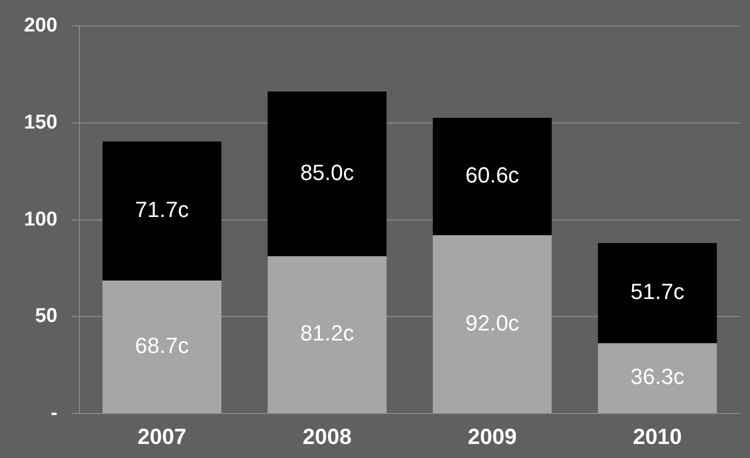  I want to click on x-tick-label: 2010, so click(657, 436).